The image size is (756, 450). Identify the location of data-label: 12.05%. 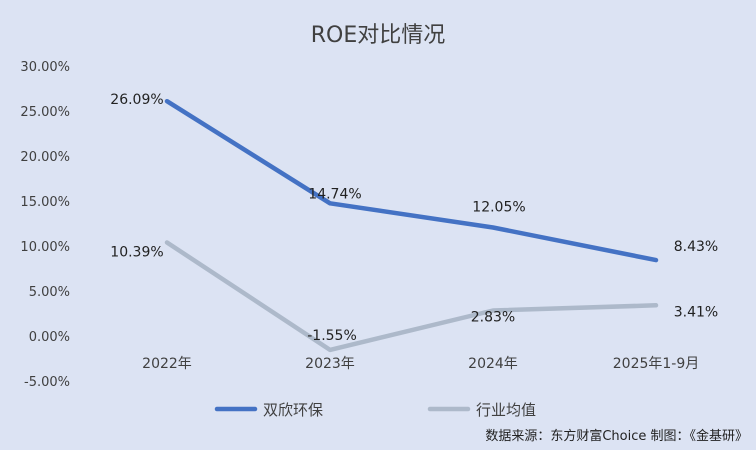
(498, 208).